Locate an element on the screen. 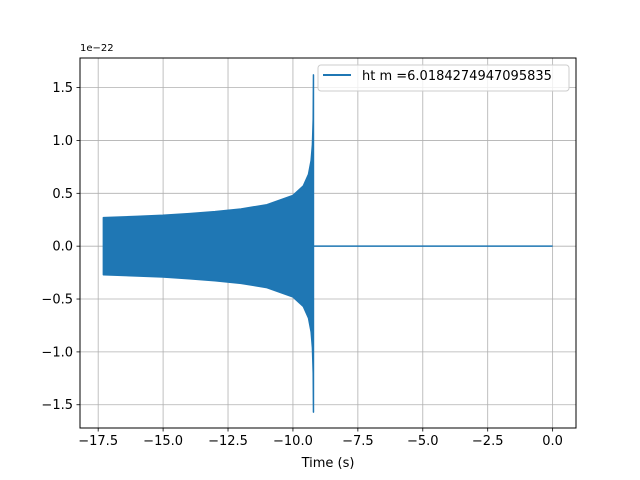 The image size is (640, 480). y-tick-label: −1.0 is located at coordinates (57, 352).